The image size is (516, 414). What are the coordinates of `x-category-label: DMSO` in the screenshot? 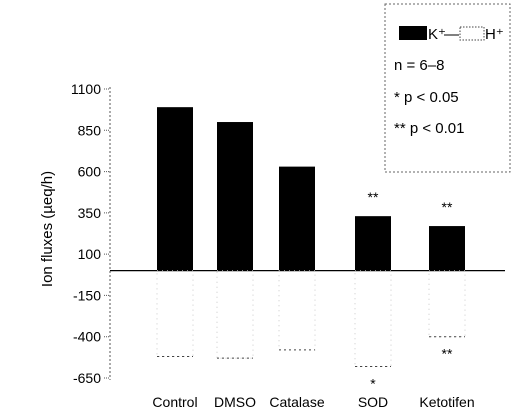 It's located at (235, 402).